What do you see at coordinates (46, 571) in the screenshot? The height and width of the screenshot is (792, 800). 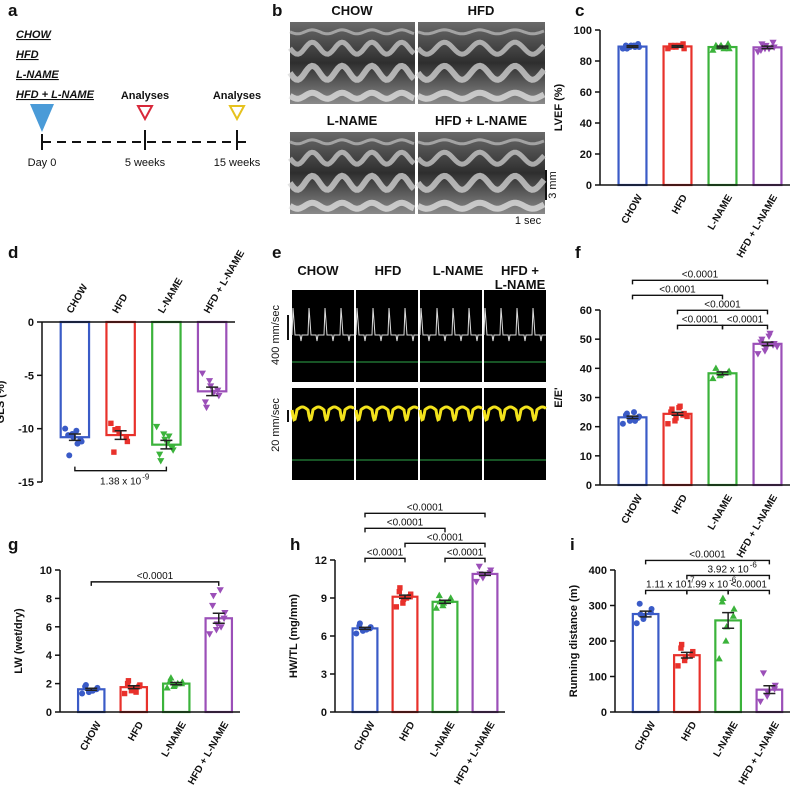 I see `y-tick-label: 10` at bounding box center [46, 571].